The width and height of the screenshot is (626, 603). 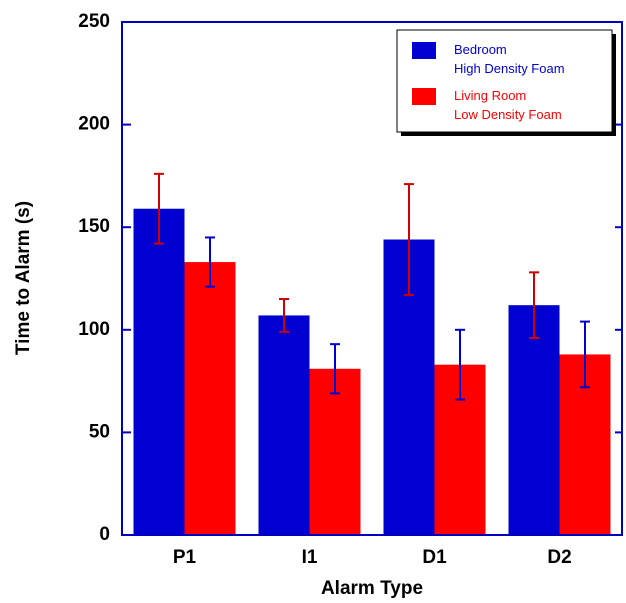 What do you see at coordinates (94, 21) in the screenshot?
I see `y-tick-label: 250` at bounding box center [94, 21].